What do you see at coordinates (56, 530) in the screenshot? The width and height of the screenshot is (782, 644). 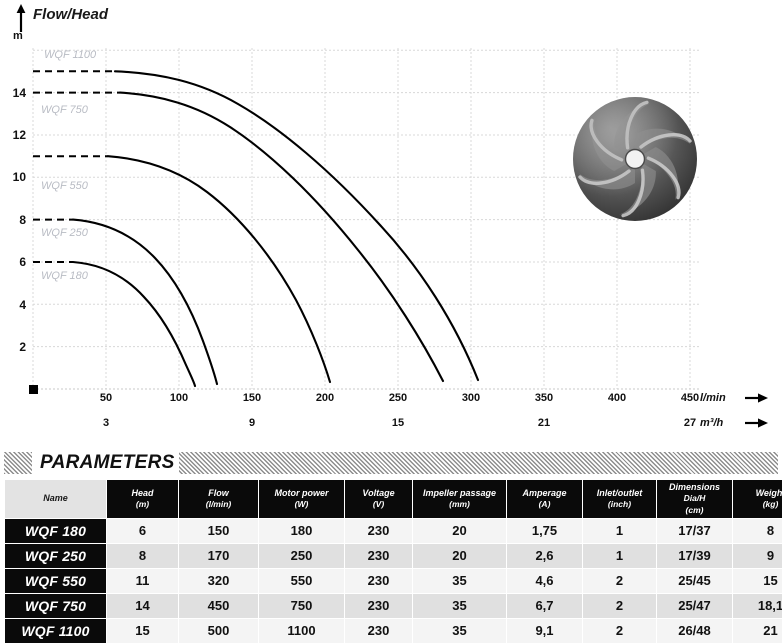 I see `cell-name: WQF 180` at bounding box center [56, 530].